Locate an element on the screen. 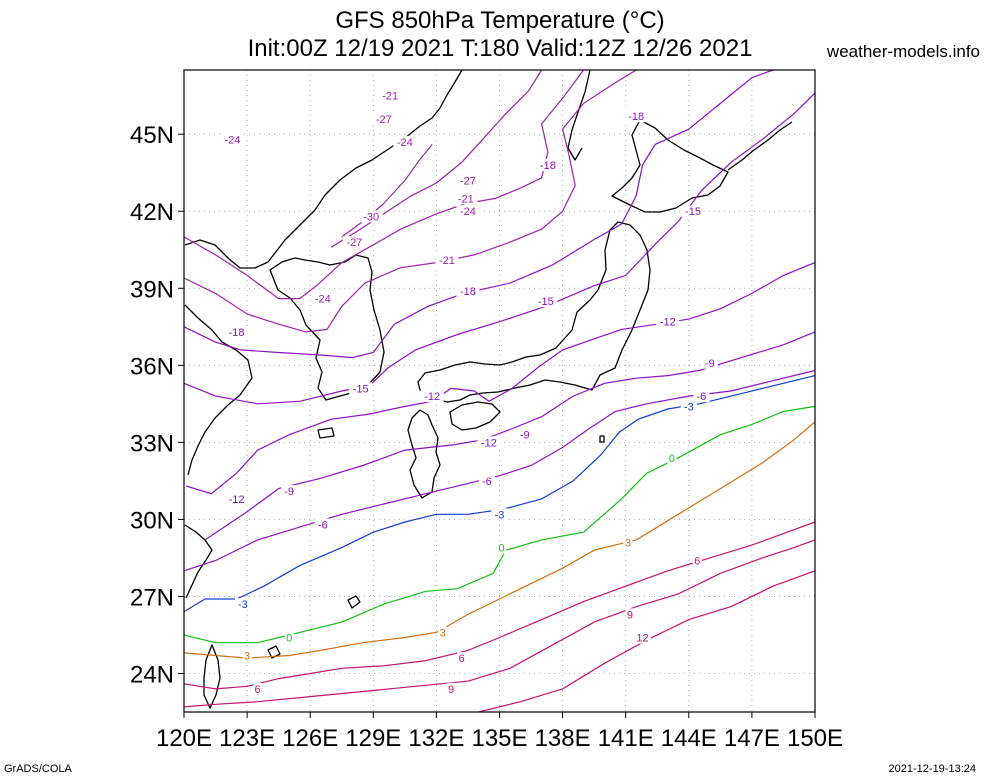  x-tick-label: 129E is located at coordinates (373, 738).